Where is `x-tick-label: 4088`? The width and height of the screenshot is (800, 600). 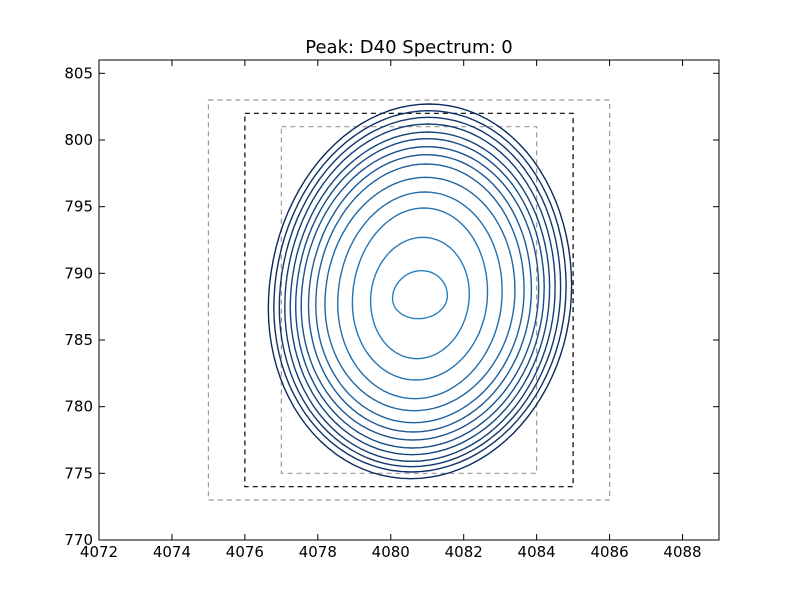 x-tick-label: 4088 is located at coordinates (682, 552).